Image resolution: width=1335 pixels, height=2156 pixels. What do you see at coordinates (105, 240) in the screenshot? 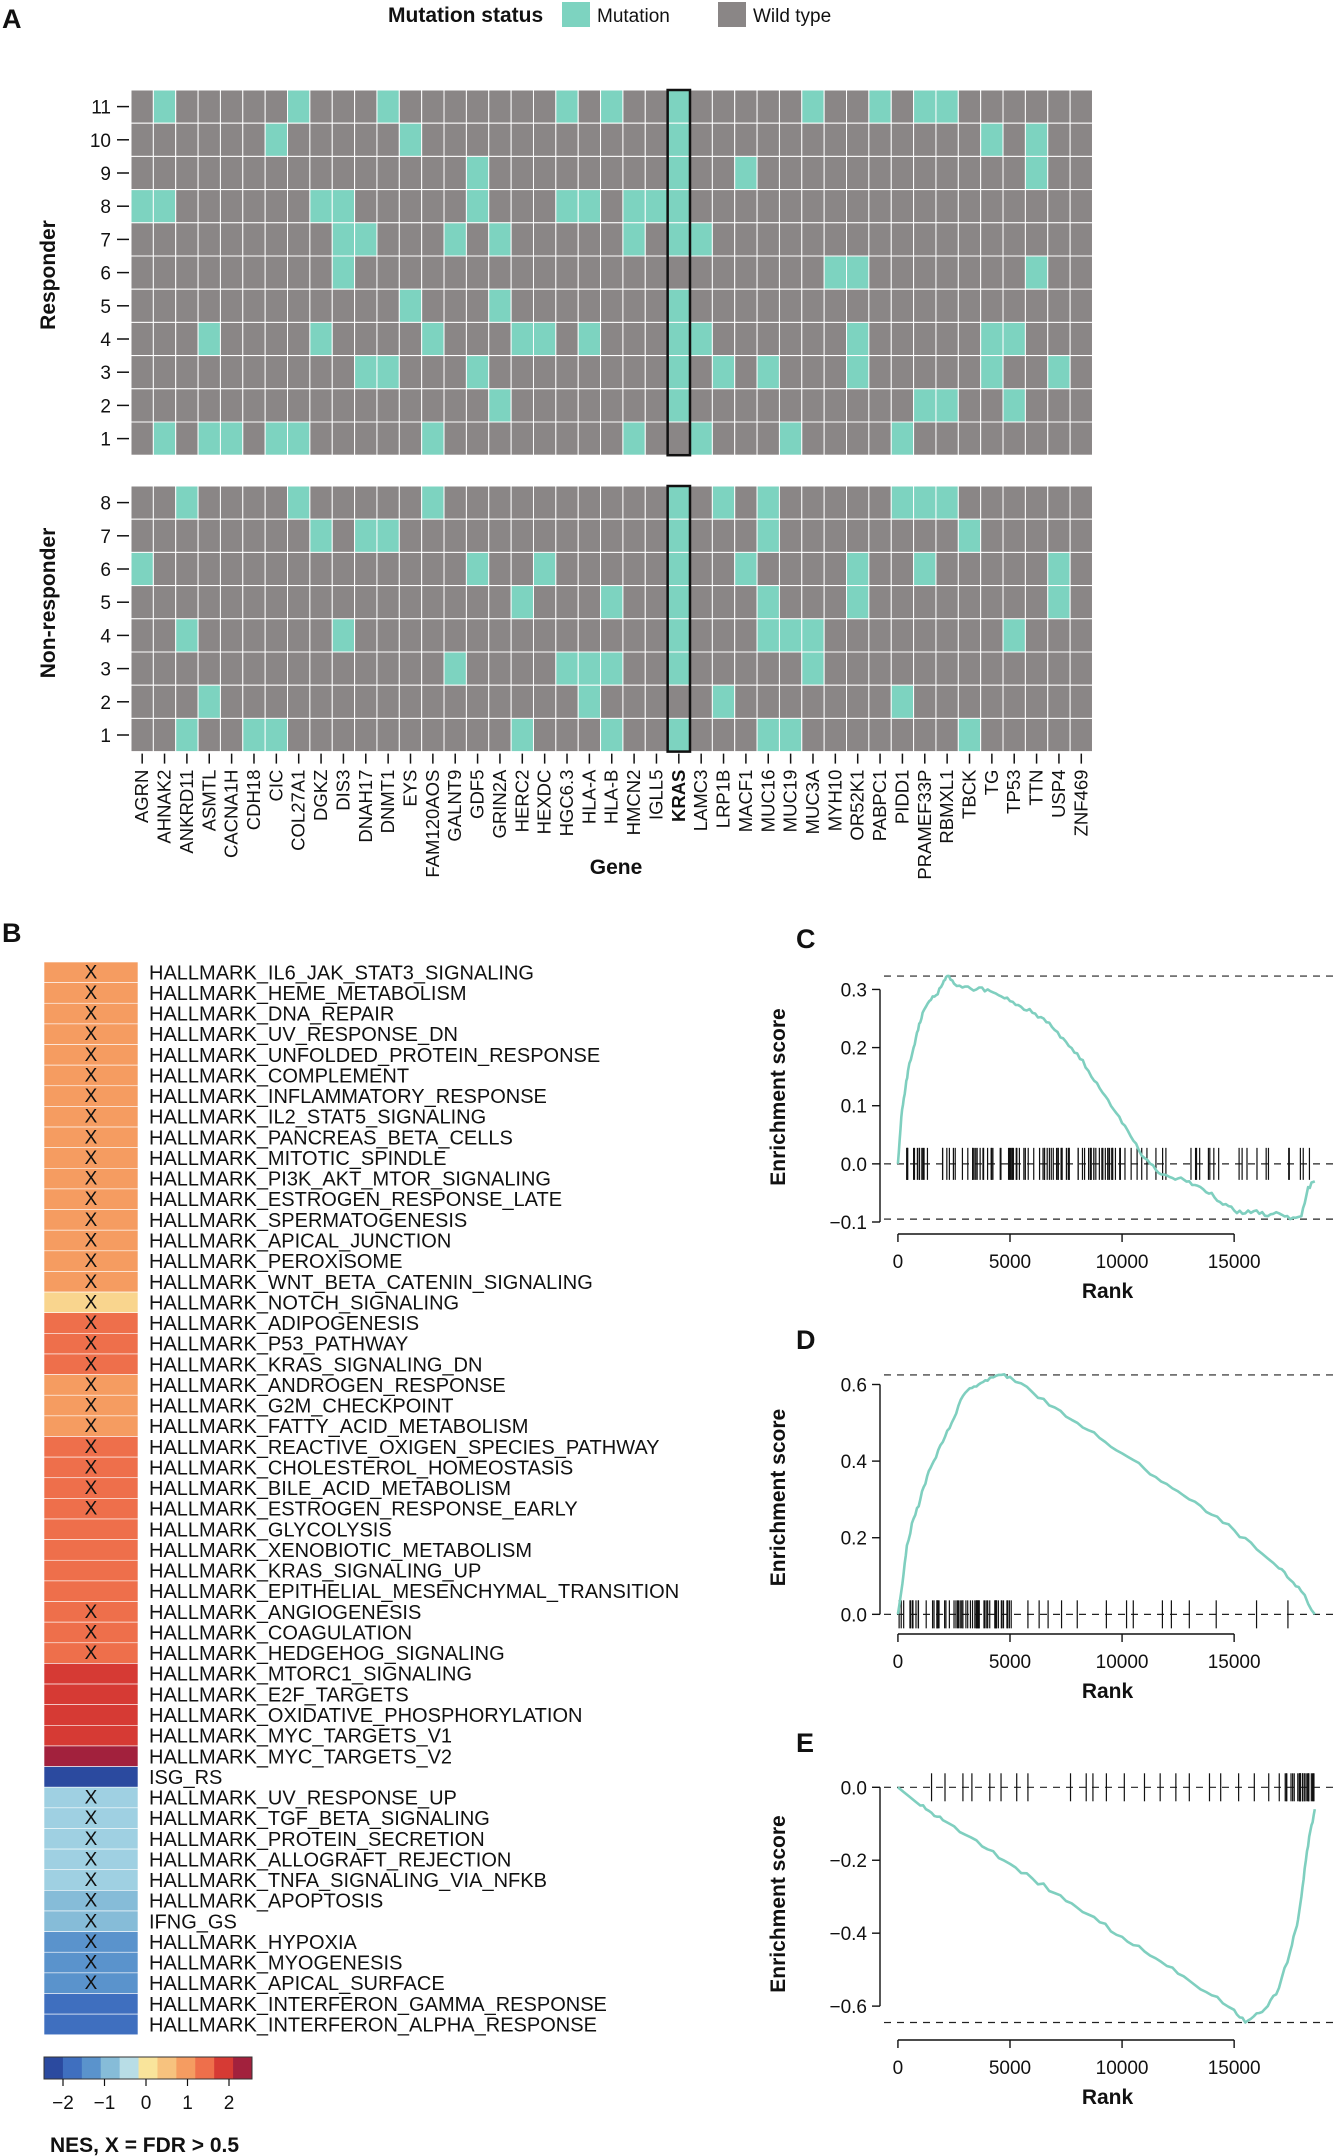
I see `sample-label: 7` at bounding box center [105, 240].